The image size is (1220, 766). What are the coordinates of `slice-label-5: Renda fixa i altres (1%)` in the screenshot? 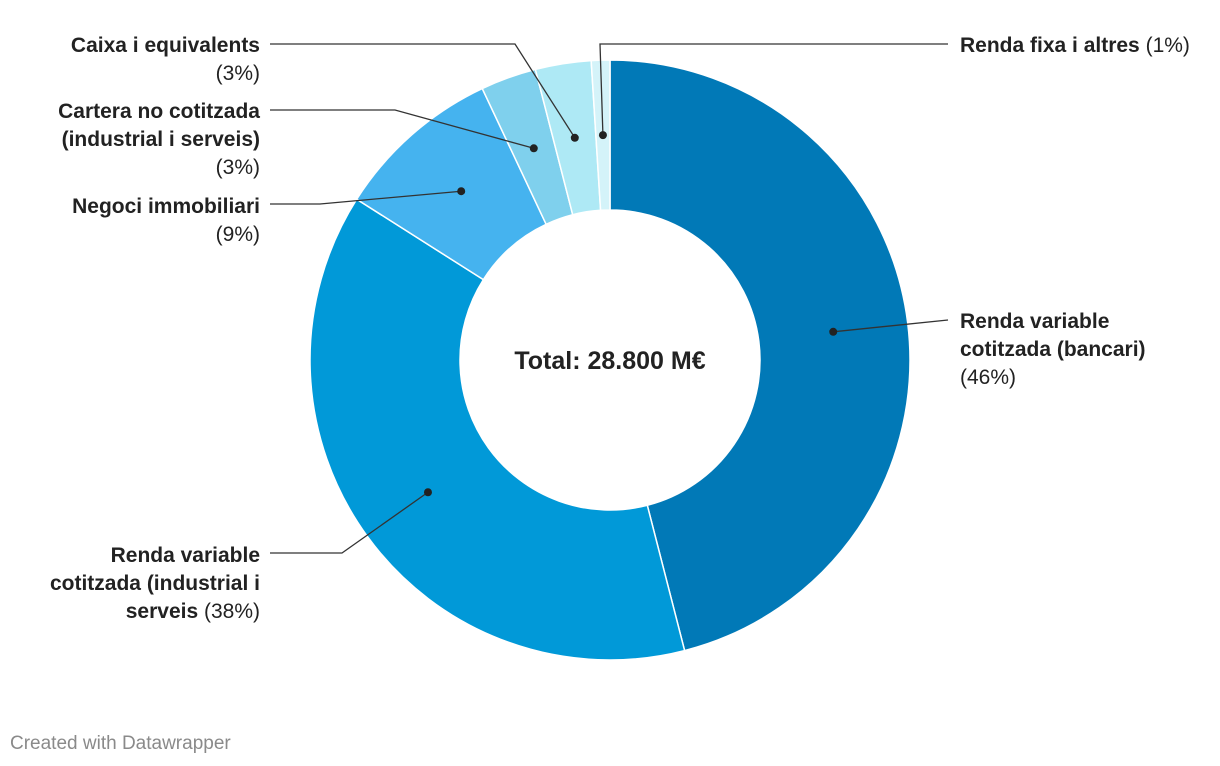 It's located at (1075, 45).